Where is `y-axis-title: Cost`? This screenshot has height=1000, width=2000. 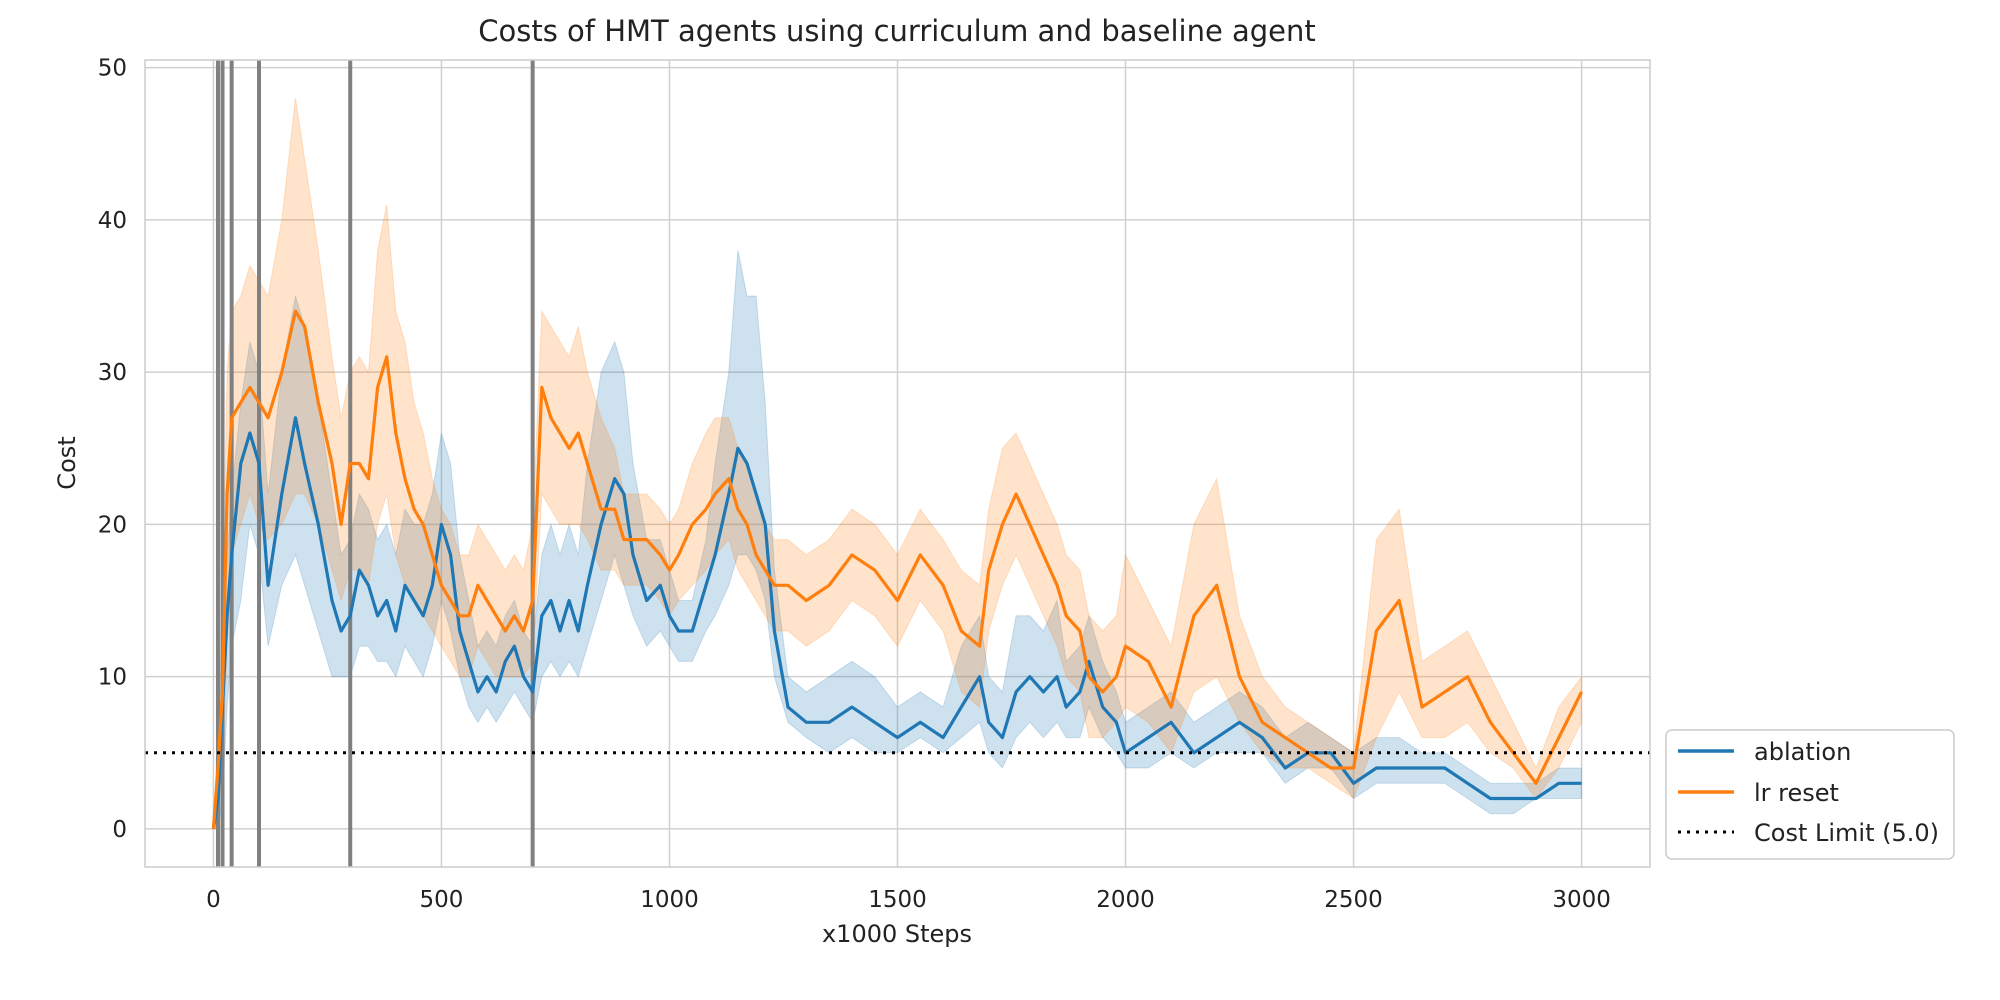
y-axis-title: Cost is located at coordinates (67, 462).